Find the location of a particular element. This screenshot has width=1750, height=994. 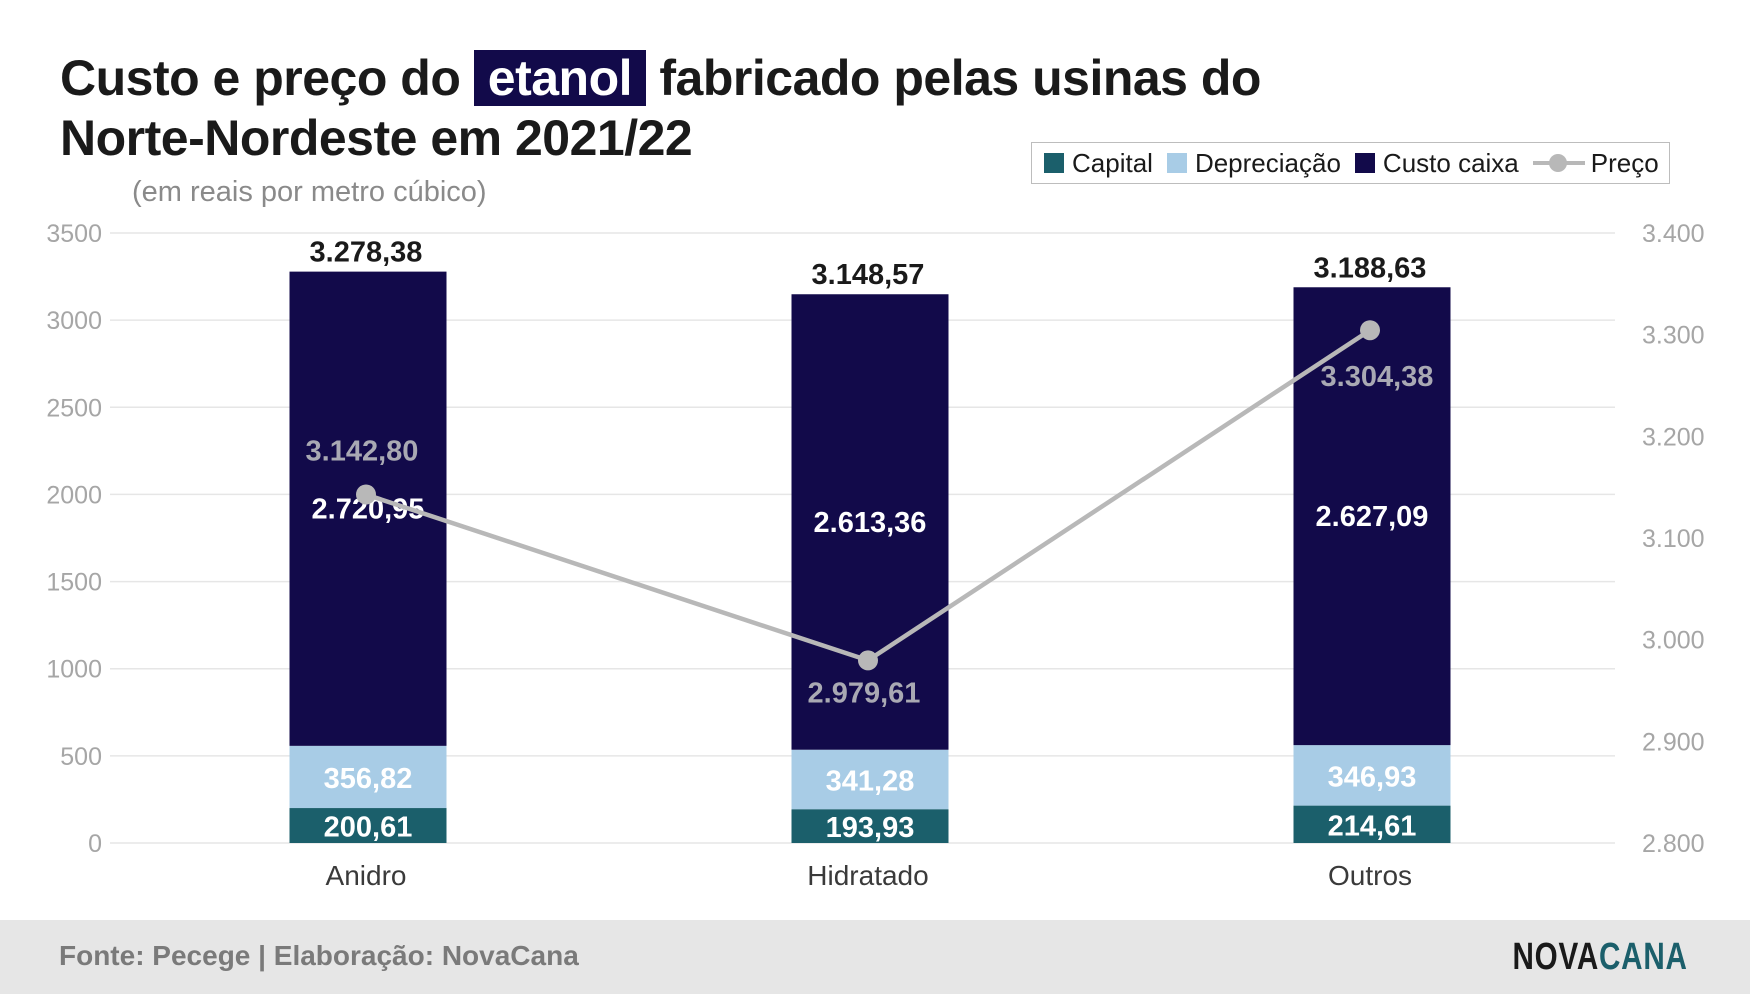

chart-subtitle: (em reais por metro cúbico) is located at coordinates (309, 192).